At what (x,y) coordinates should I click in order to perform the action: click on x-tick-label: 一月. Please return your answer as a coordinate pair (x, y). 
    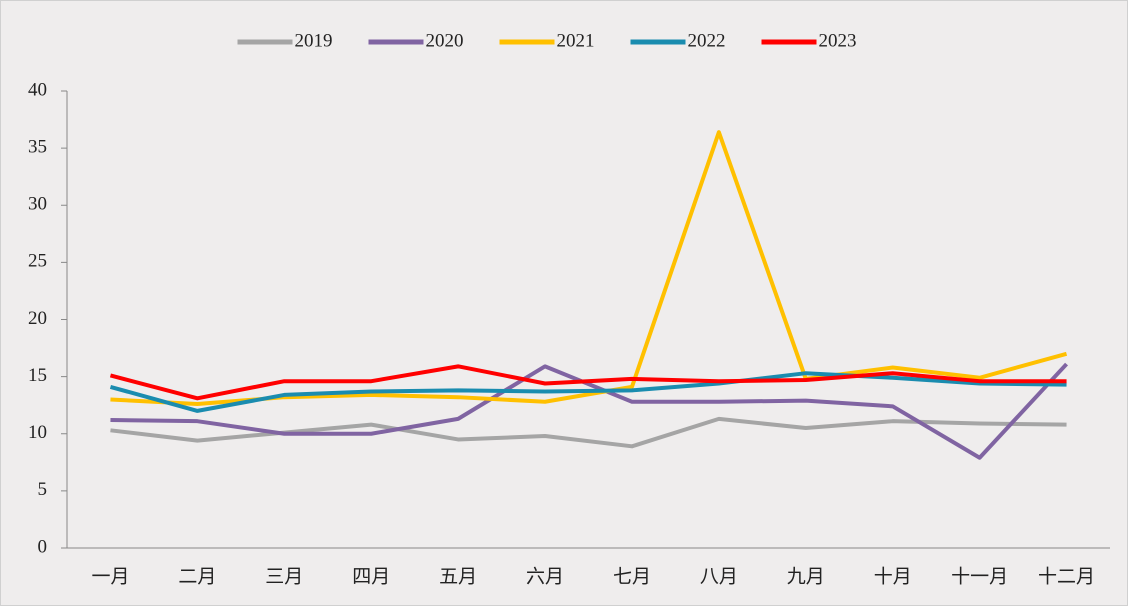
    Looking at the image, I should click on (110, 576).